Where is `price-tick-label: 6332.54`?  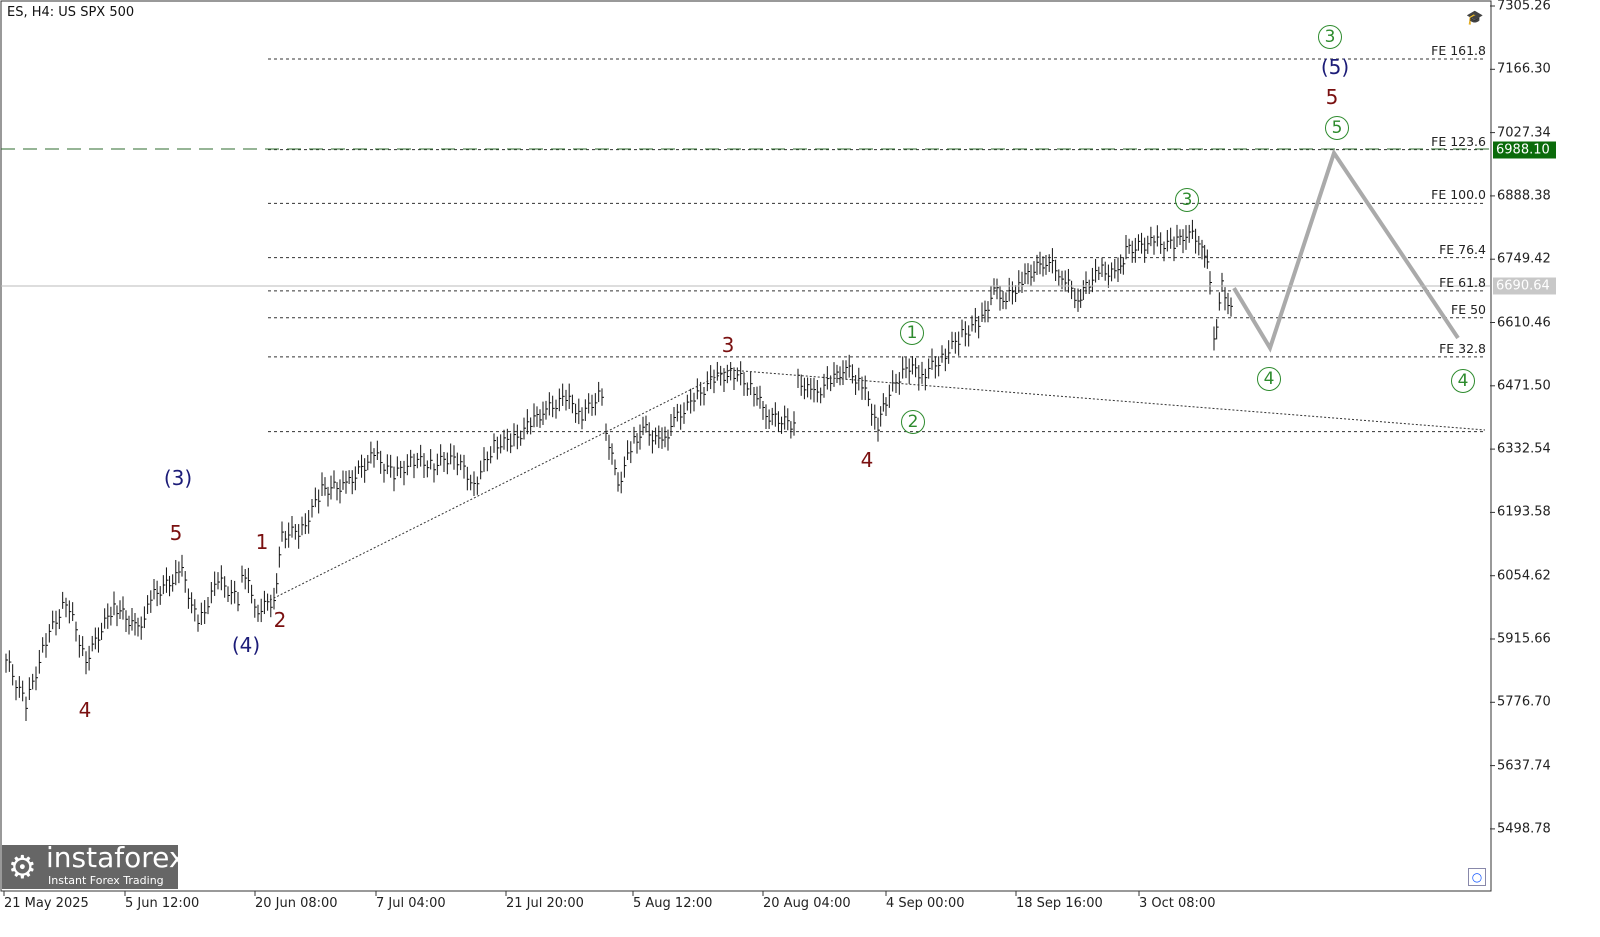 price-tick-label: 6332.54 is located at coordinates (1524, 449).